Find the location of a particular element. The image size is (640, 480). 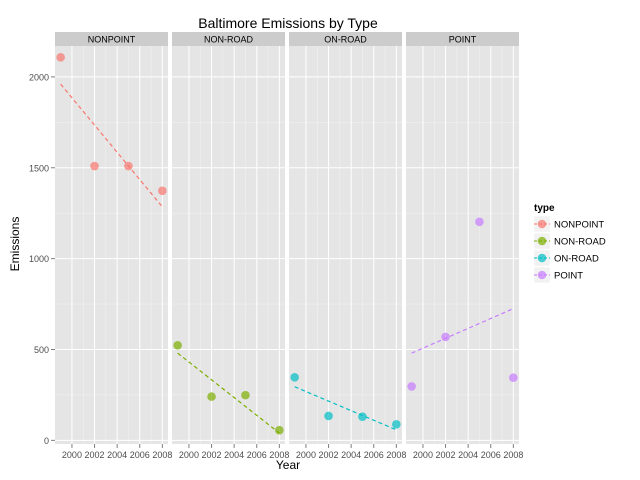

facet-strip-label: NON-ROAD is located at coordinates (228, 40).